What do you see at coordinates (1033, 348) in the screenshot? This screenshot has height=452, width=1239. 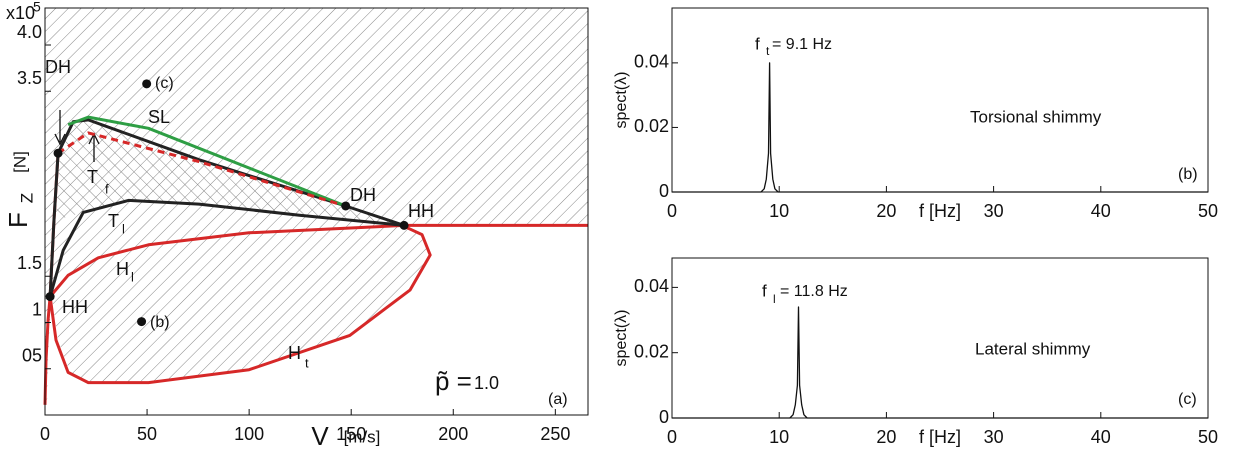 I see `annotation: Lateral shimmy` at bounding box center [1033, 348].